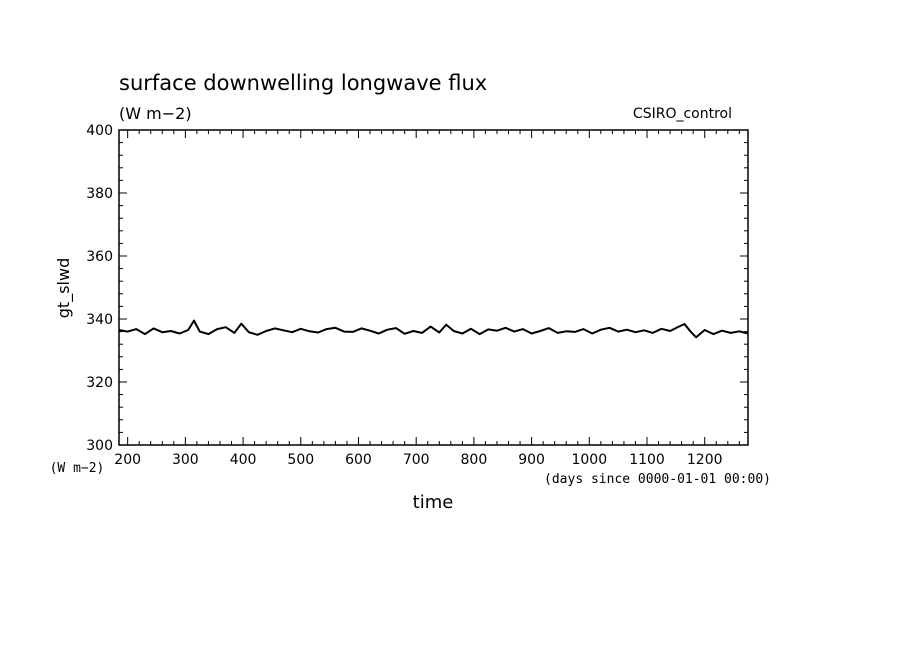 The height and width of the screenshot is (654, 904). Describe the element at coordinates (416, 460) in the screenshot. I see `x-tick-label: 700` at that location.